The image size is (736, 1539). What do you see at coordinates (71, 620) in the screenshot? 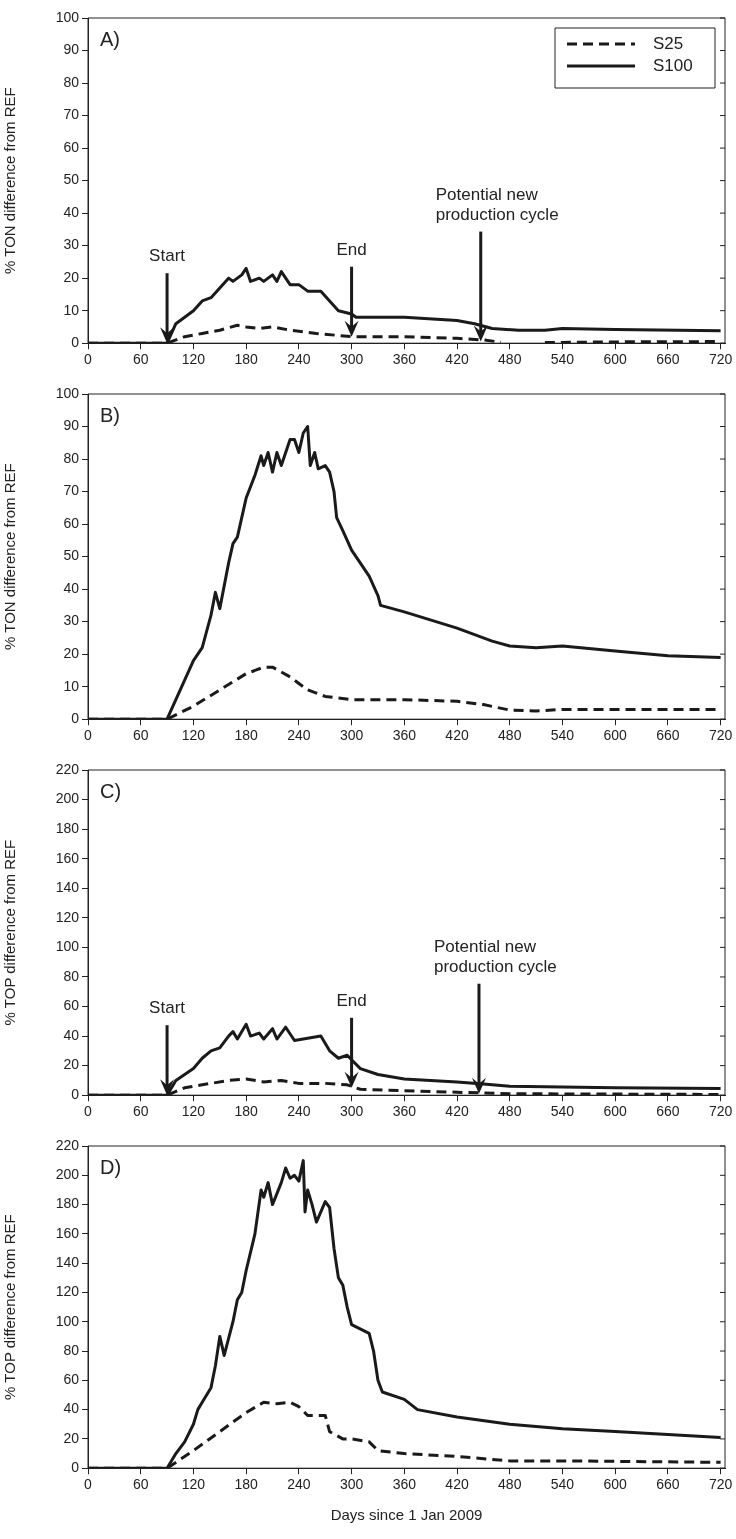
I see `y-tick-label: 30` at bounding box center [71, 620].